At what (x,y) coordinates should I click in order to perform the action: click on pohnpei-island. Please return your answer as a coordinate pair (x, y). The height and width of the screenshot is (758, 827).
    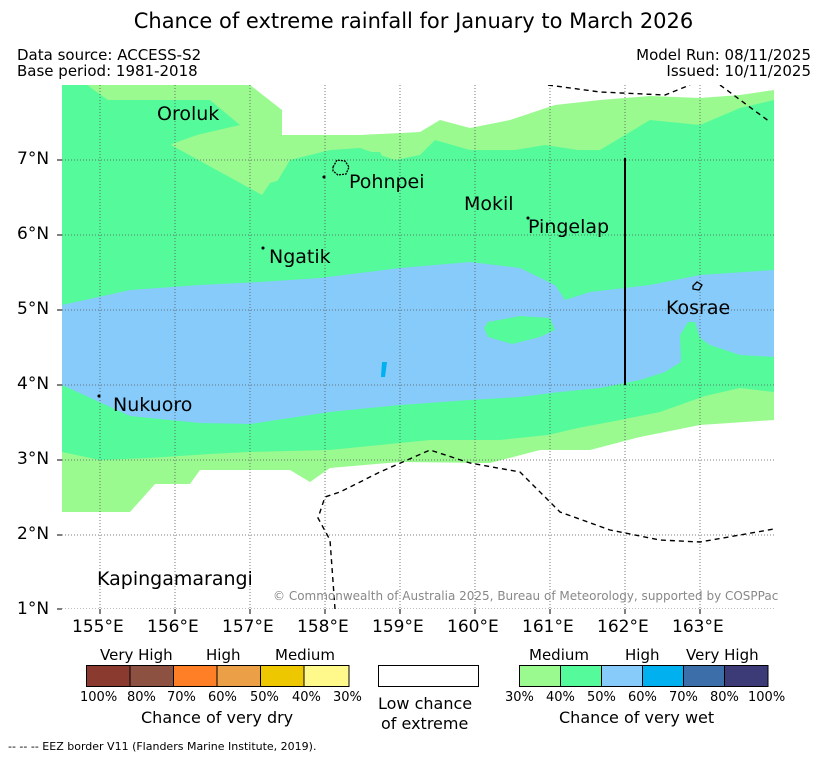
    Looking at the image, I should click on (341, 167).